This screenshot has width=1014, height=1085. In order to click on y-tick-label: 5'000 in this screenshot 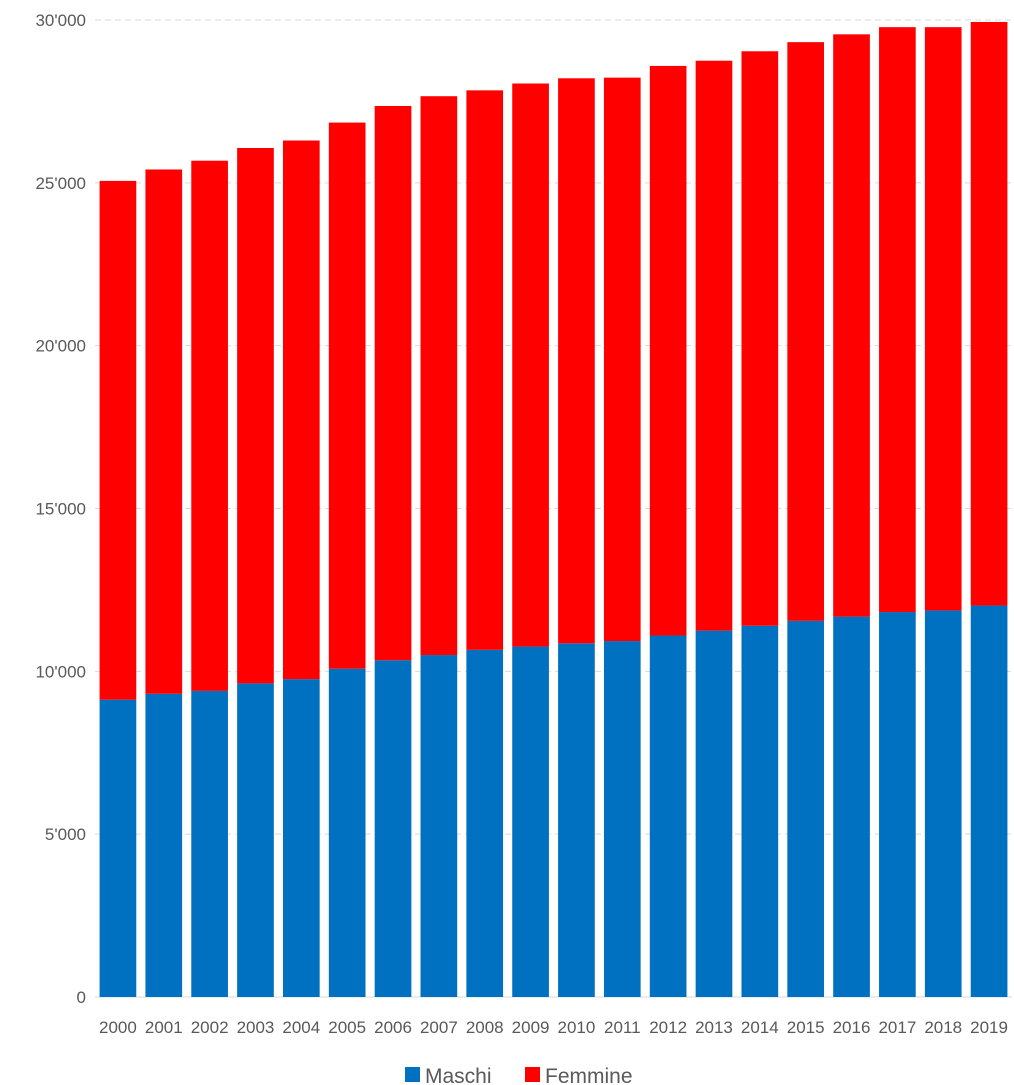, I will do `click(65, 834)`.